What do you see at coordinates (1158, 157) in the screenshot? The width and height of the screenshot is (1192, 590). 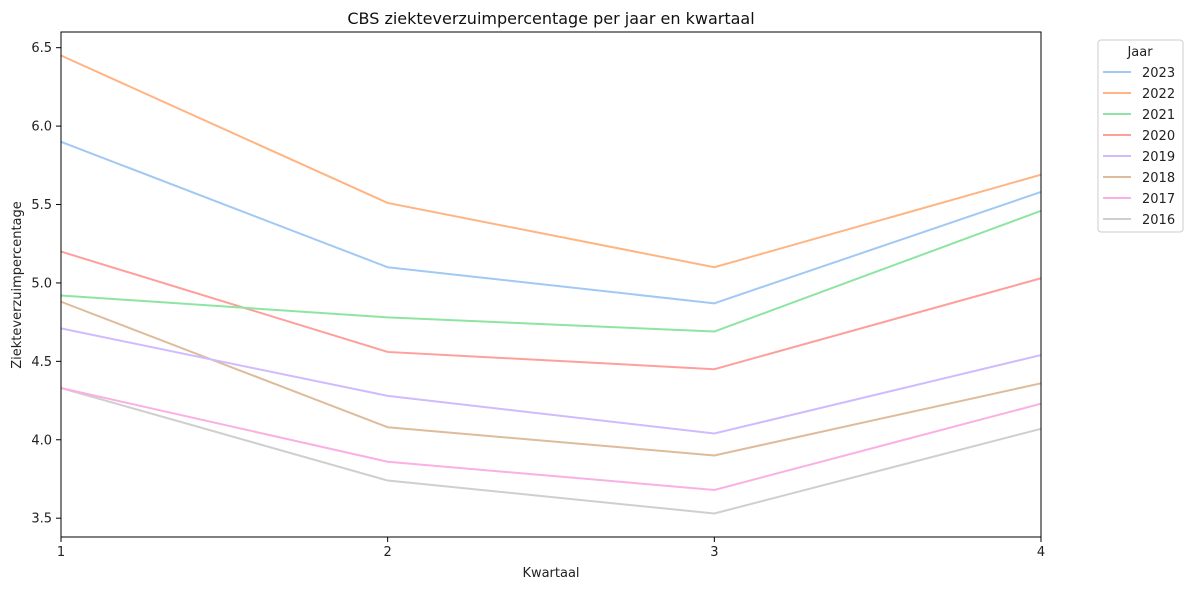 I see `legend-label-2019: 2019` at bounding box center [1158, 157].